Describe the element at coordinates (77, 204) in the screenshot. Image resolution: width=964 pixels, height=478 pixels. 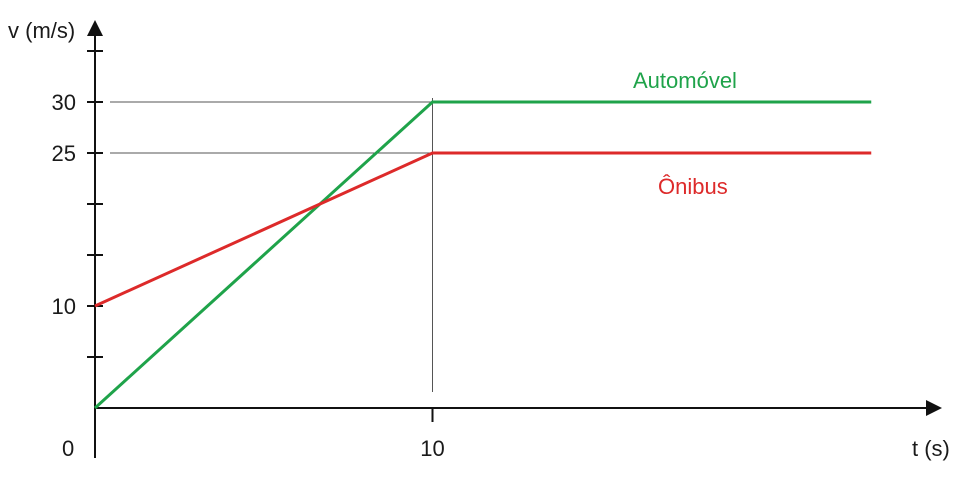
I see `y-ticks: 10 25 30` at that location.